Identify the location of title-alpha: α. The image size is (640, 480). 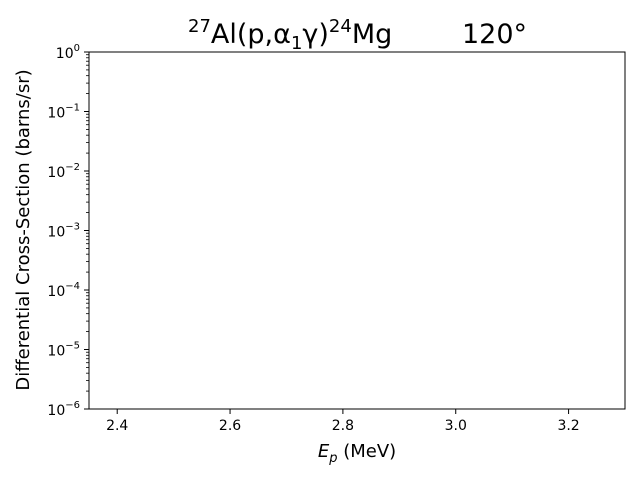
(282, 34).